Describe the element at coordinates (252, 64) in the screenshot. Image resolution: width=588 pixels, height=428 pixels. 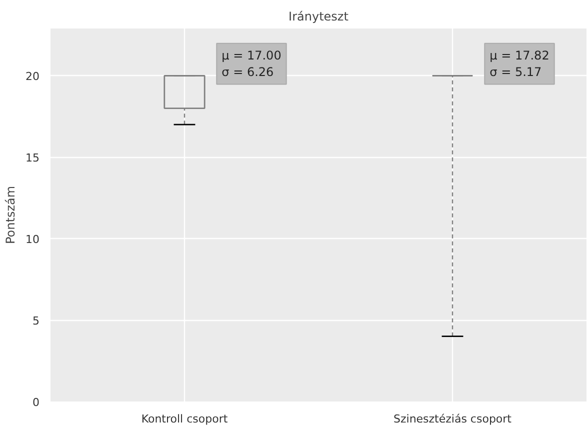
I see `annotation: μ = 17.00 σ = 6.26` at that location.